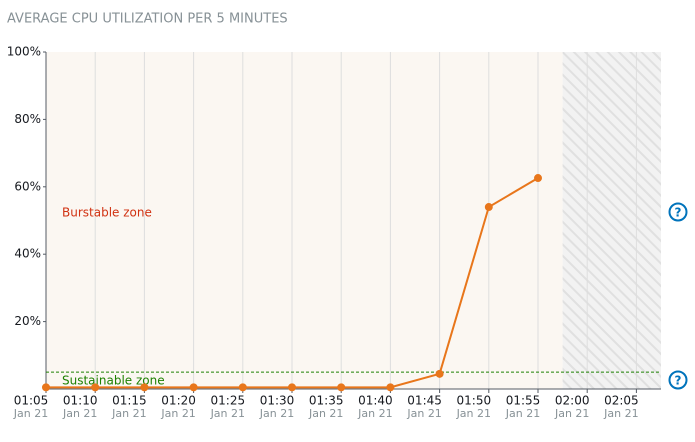 The height and width of the screenshot is (442, 695). I want to click on y-tick-label: 100%, so click(24, 52).